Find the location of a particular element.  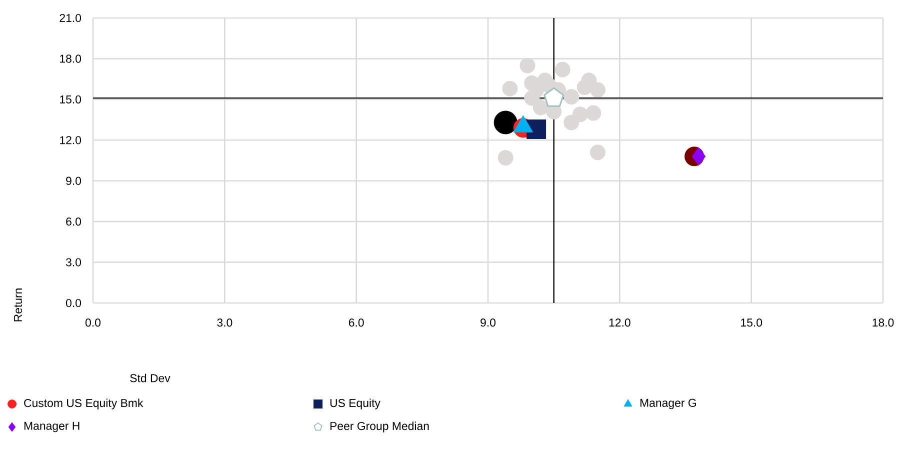

y-tick-label: 21.0 is located at coordinates (71, 18).